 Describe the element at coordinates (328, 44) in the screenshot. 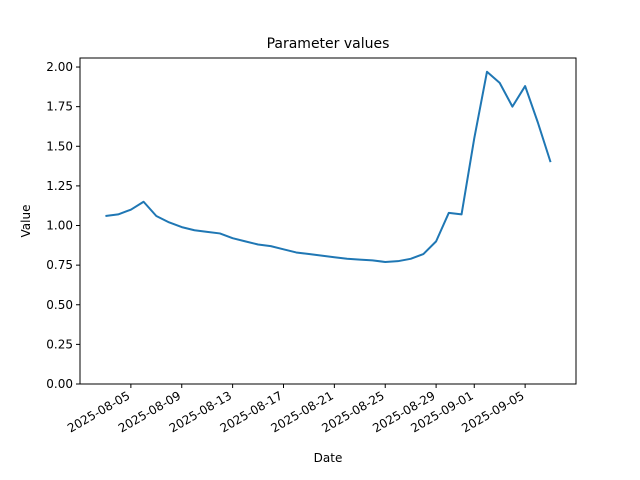

I see `chart-title: Parameter values` at that location.